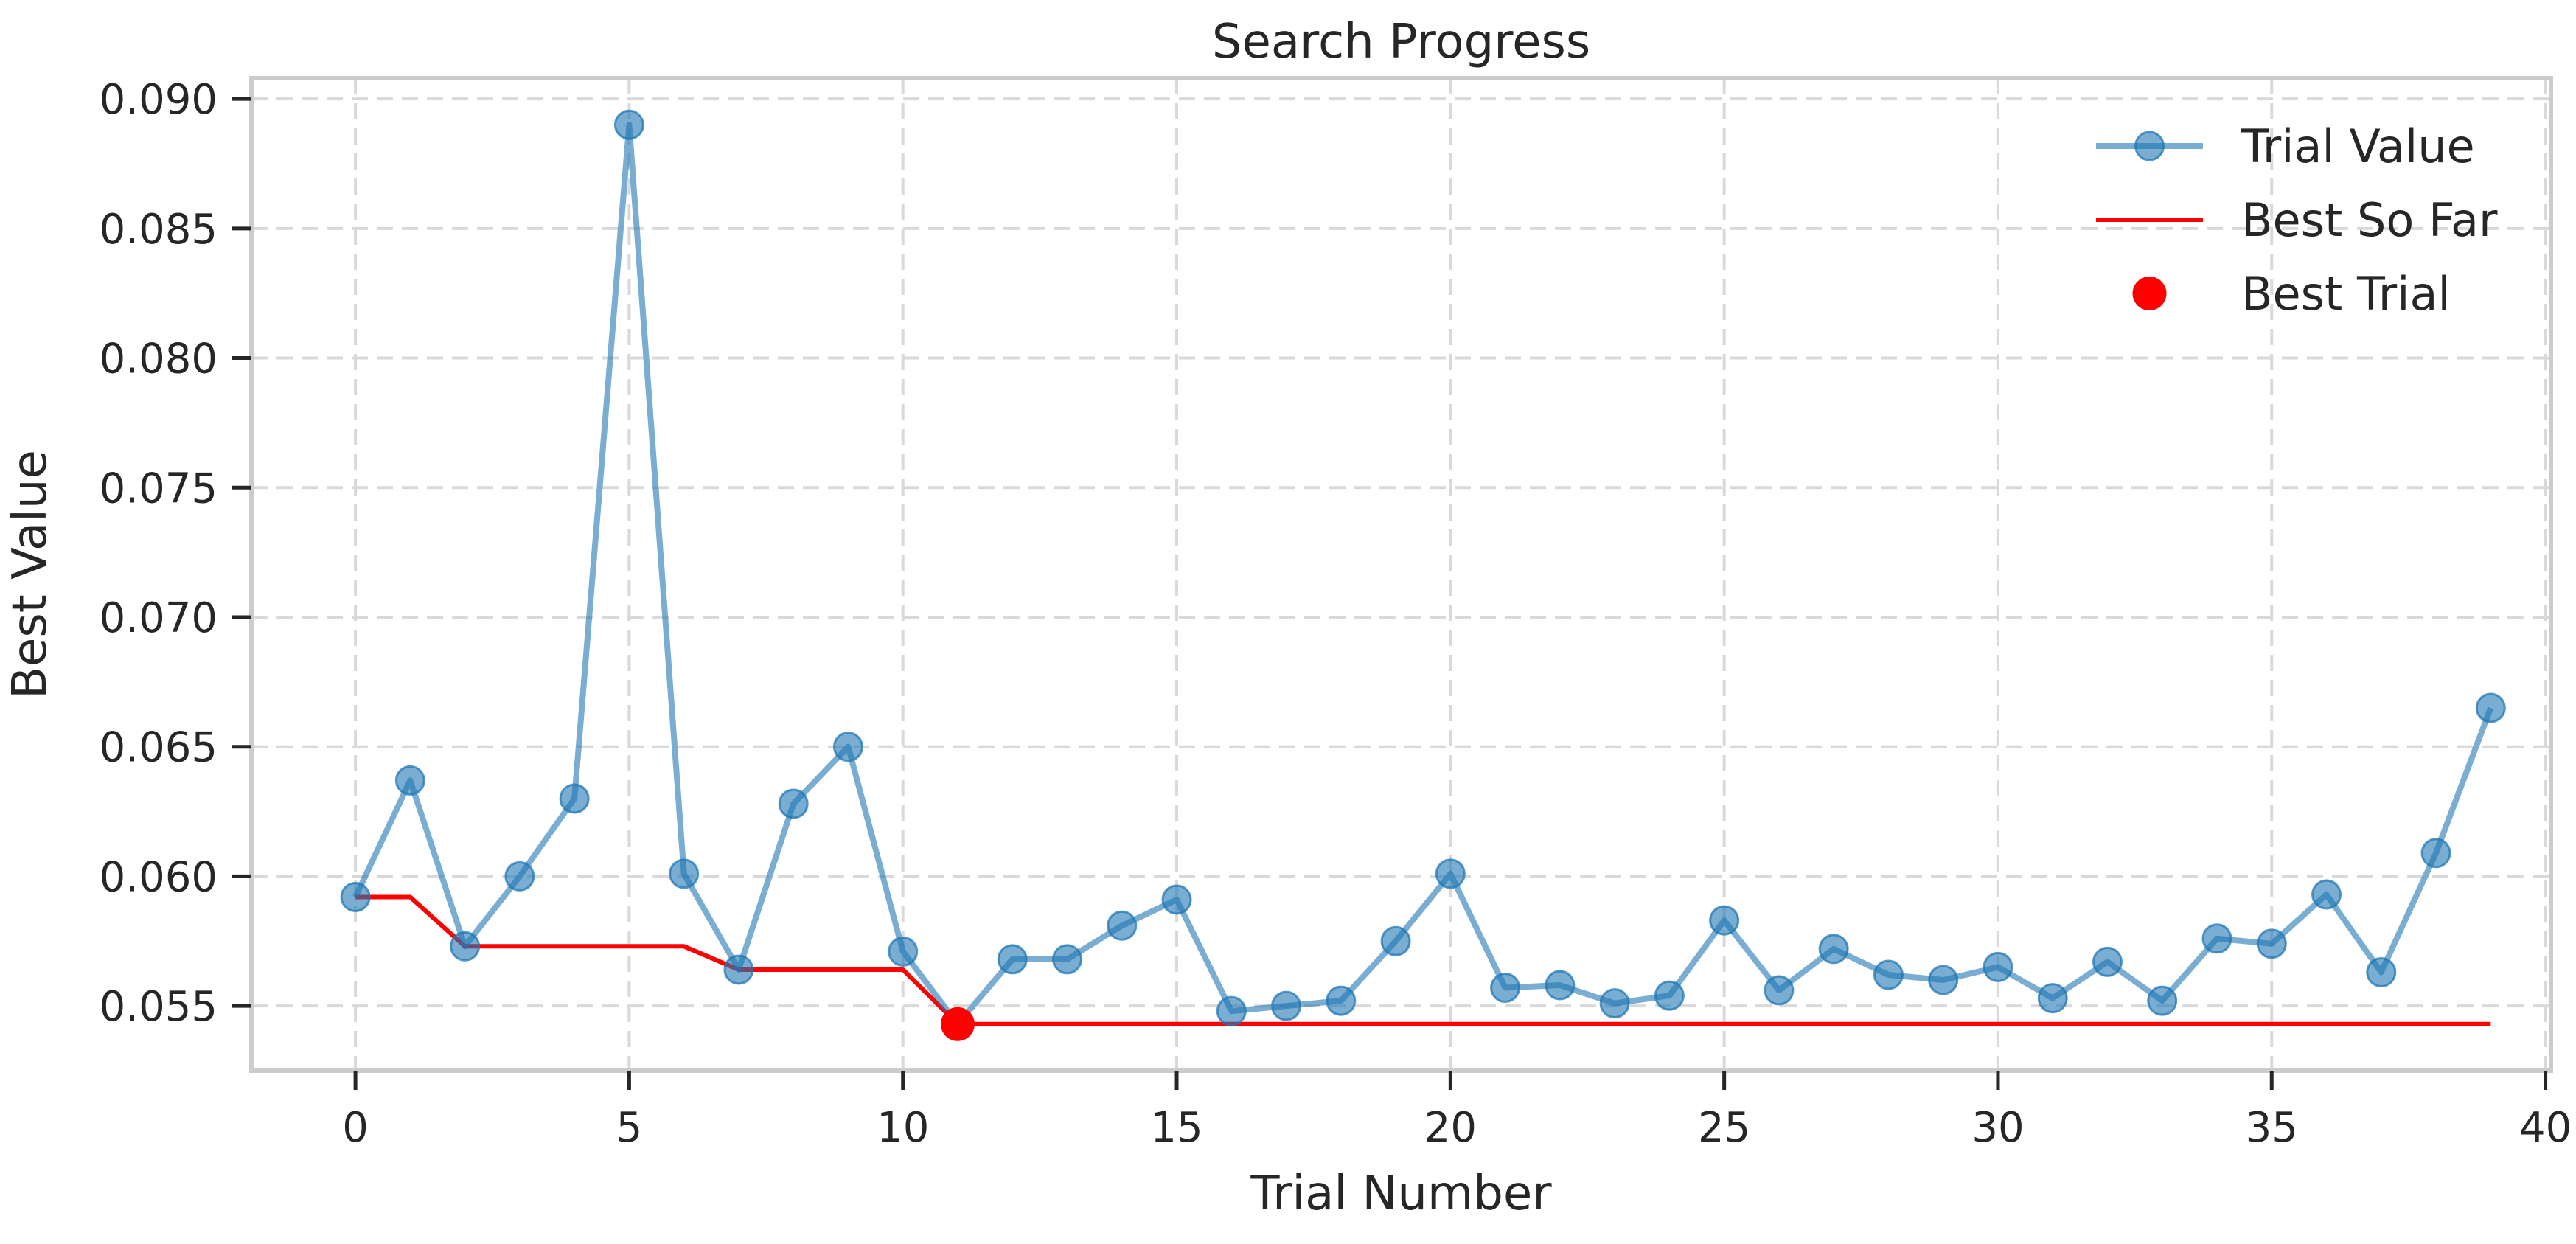 The width and height of the screenshot is (2576, 1244). What do you see at coordinates (2272, 1128) in the screenshot?
I see `x-tick-label: 35` at bounding box center [2272, 1128].